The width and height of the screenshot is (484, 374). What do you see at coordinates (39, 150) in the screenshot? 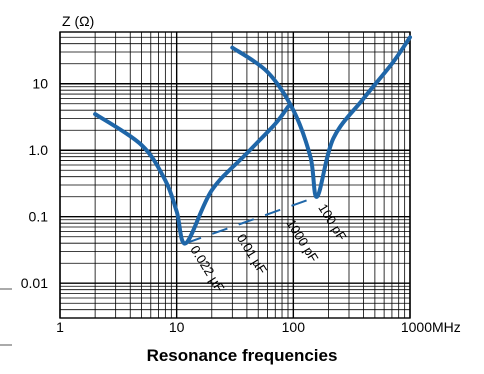
I see `y-tick-label: 1.0` at bounding box center [39, 150].